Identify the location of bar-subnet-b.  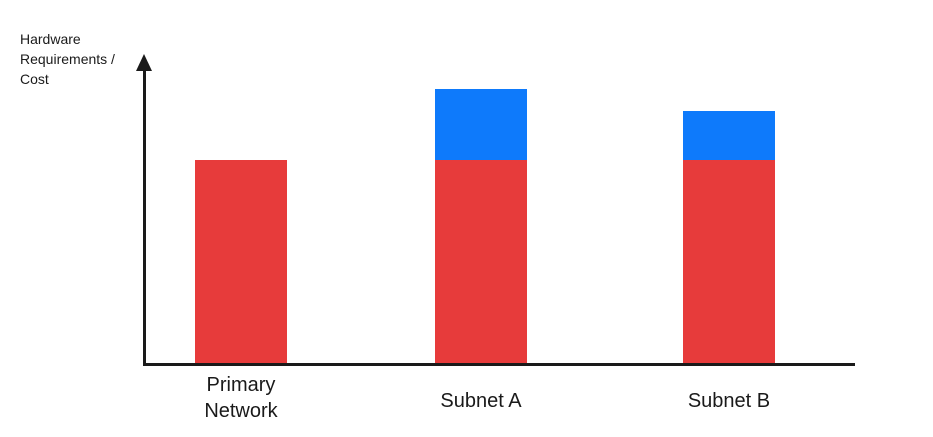
(729, 198).